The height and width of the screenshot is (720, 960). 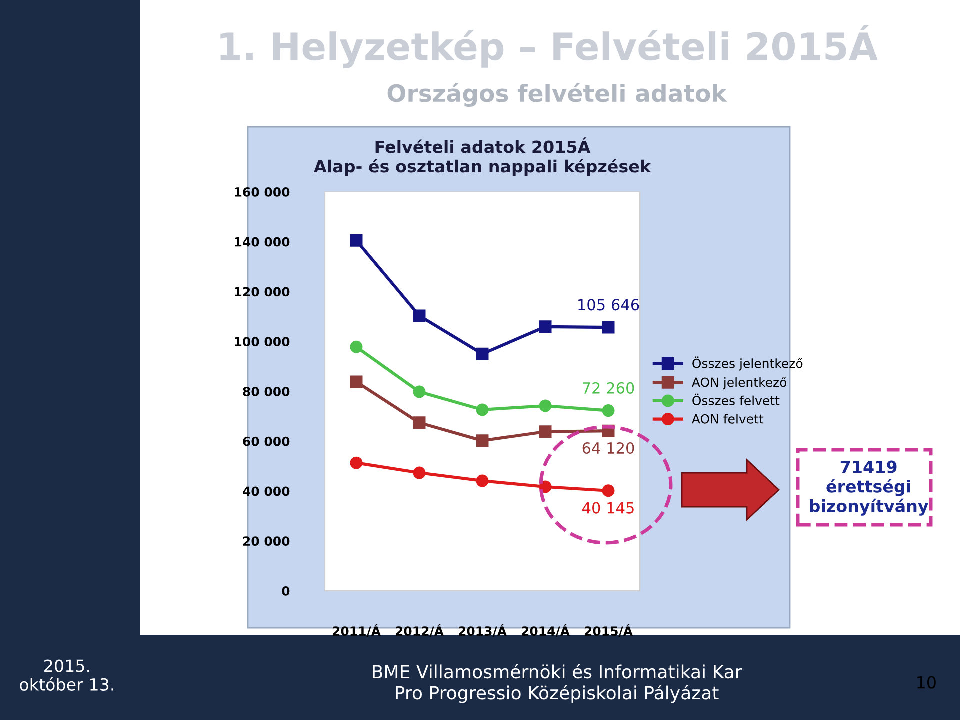 I want to click on y-tick-label: 40 000, so click(x=266, y=491).